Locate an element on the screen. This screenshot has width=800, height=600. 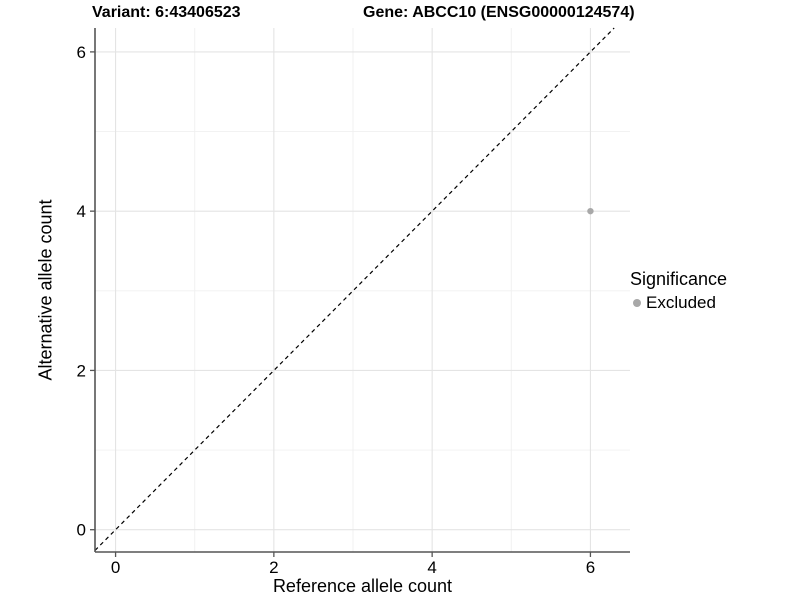
excluded-dot-icon is located at coordinates (637, 303).